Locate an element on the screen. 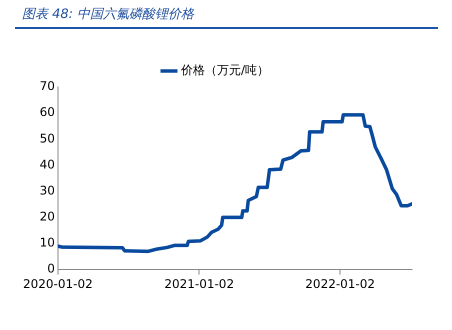  x-tick-label: 2022-01-02 is located at coordinates (340, 283).